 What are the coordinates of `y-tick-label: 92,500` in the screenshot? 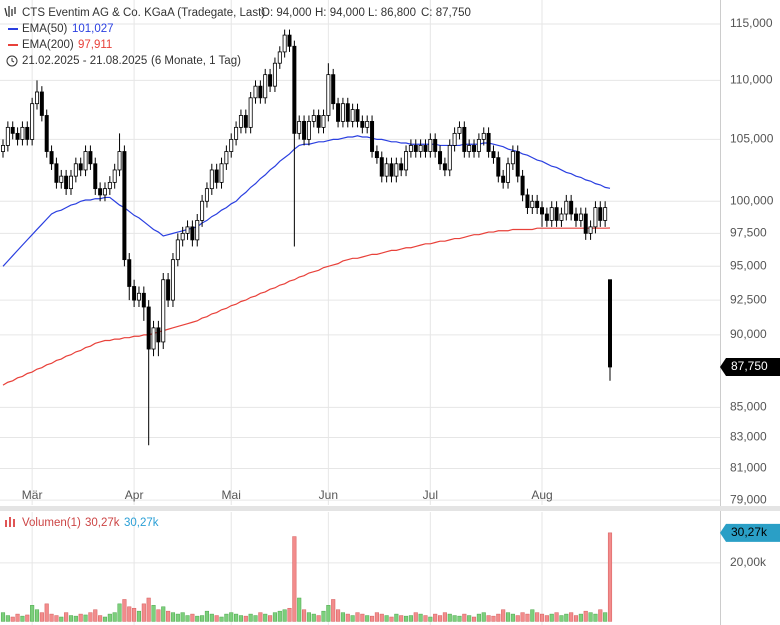 It's located at (748, 299).